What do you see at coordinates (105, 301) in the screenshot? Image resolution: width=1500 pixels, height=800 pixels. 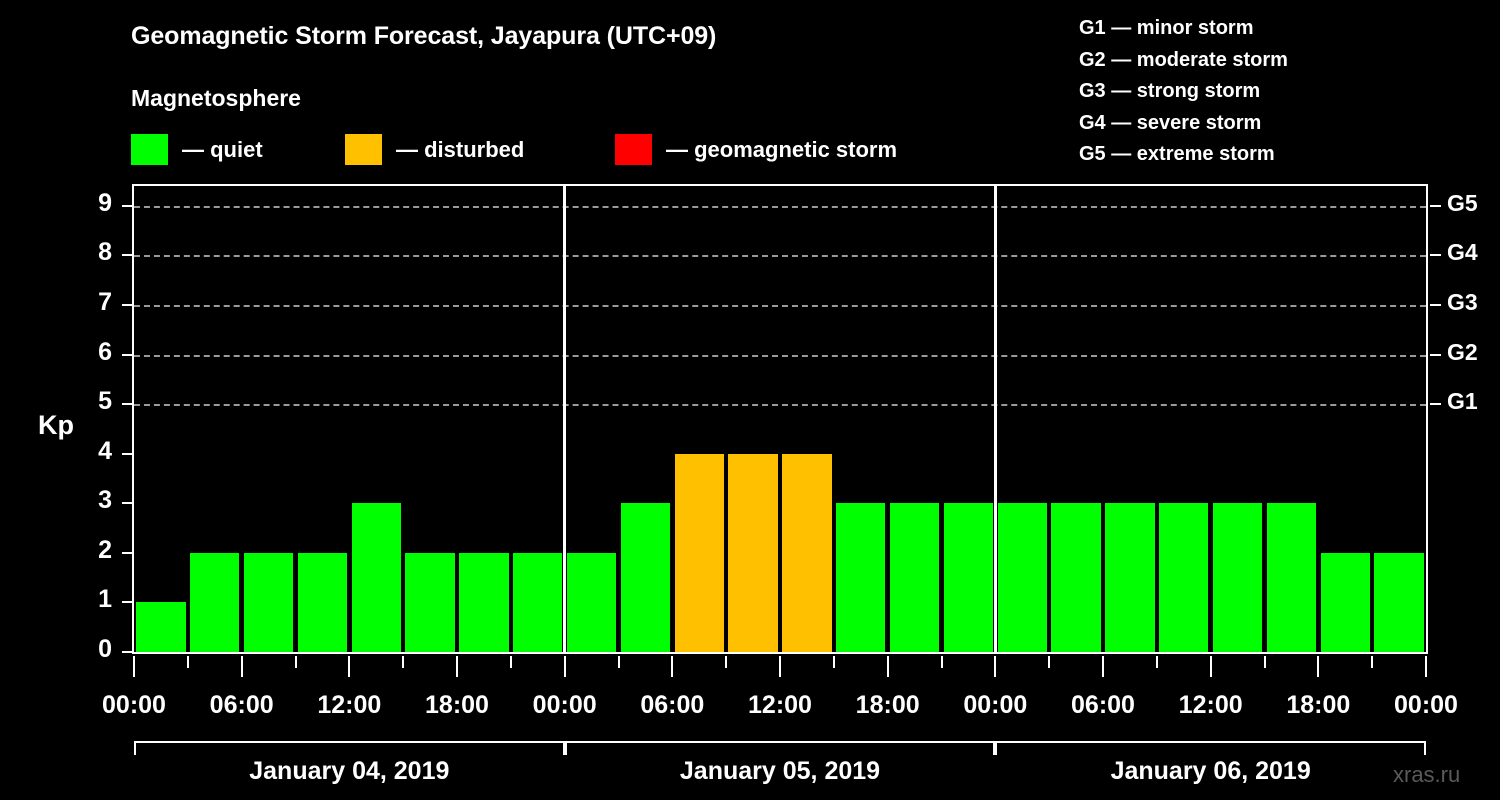 I see `y-tick-label-7: 7` at bounding box center [105, 301].